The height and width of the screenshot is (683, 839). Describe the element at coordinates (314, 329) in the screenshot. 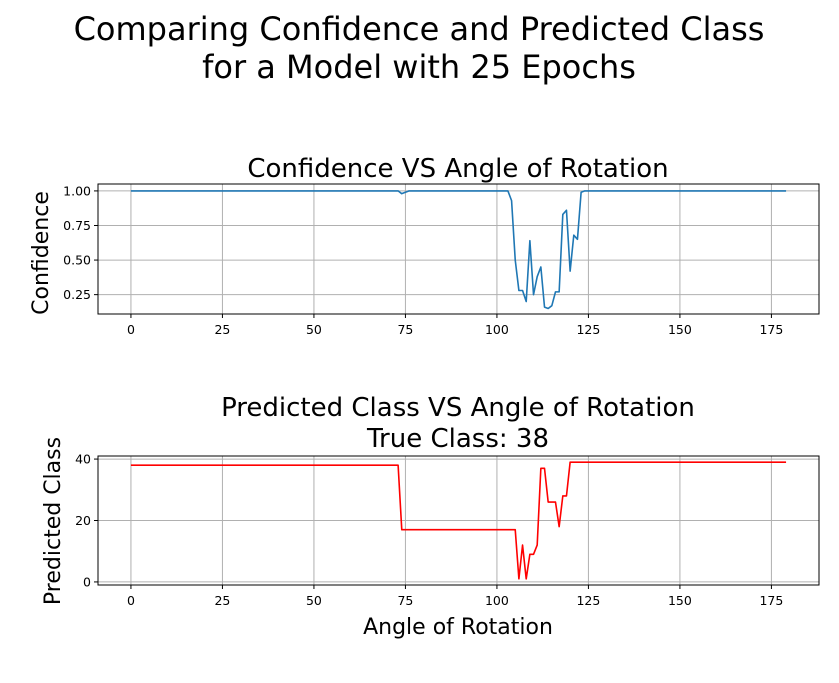

I see `confidence-x-tick-label: 50` at that location.